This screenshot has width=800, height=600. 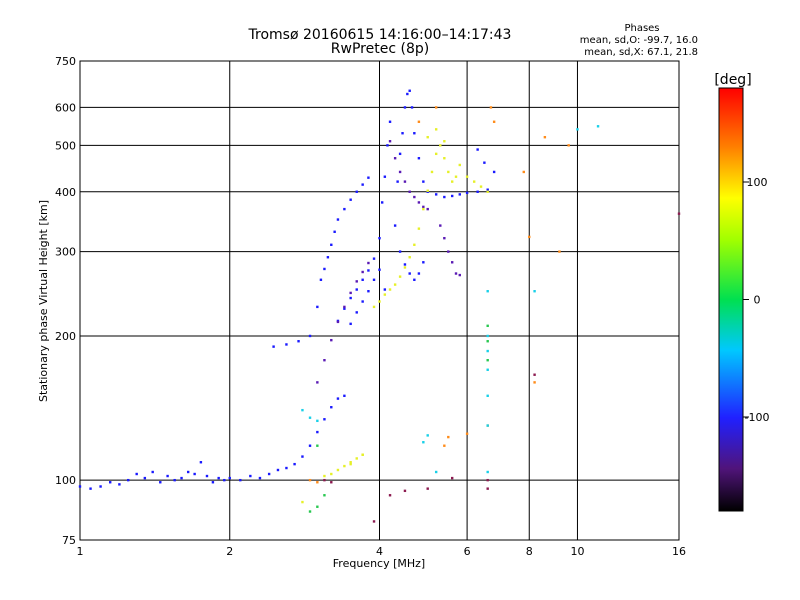 I want to click on colorbar, so click(x=731, y=299).